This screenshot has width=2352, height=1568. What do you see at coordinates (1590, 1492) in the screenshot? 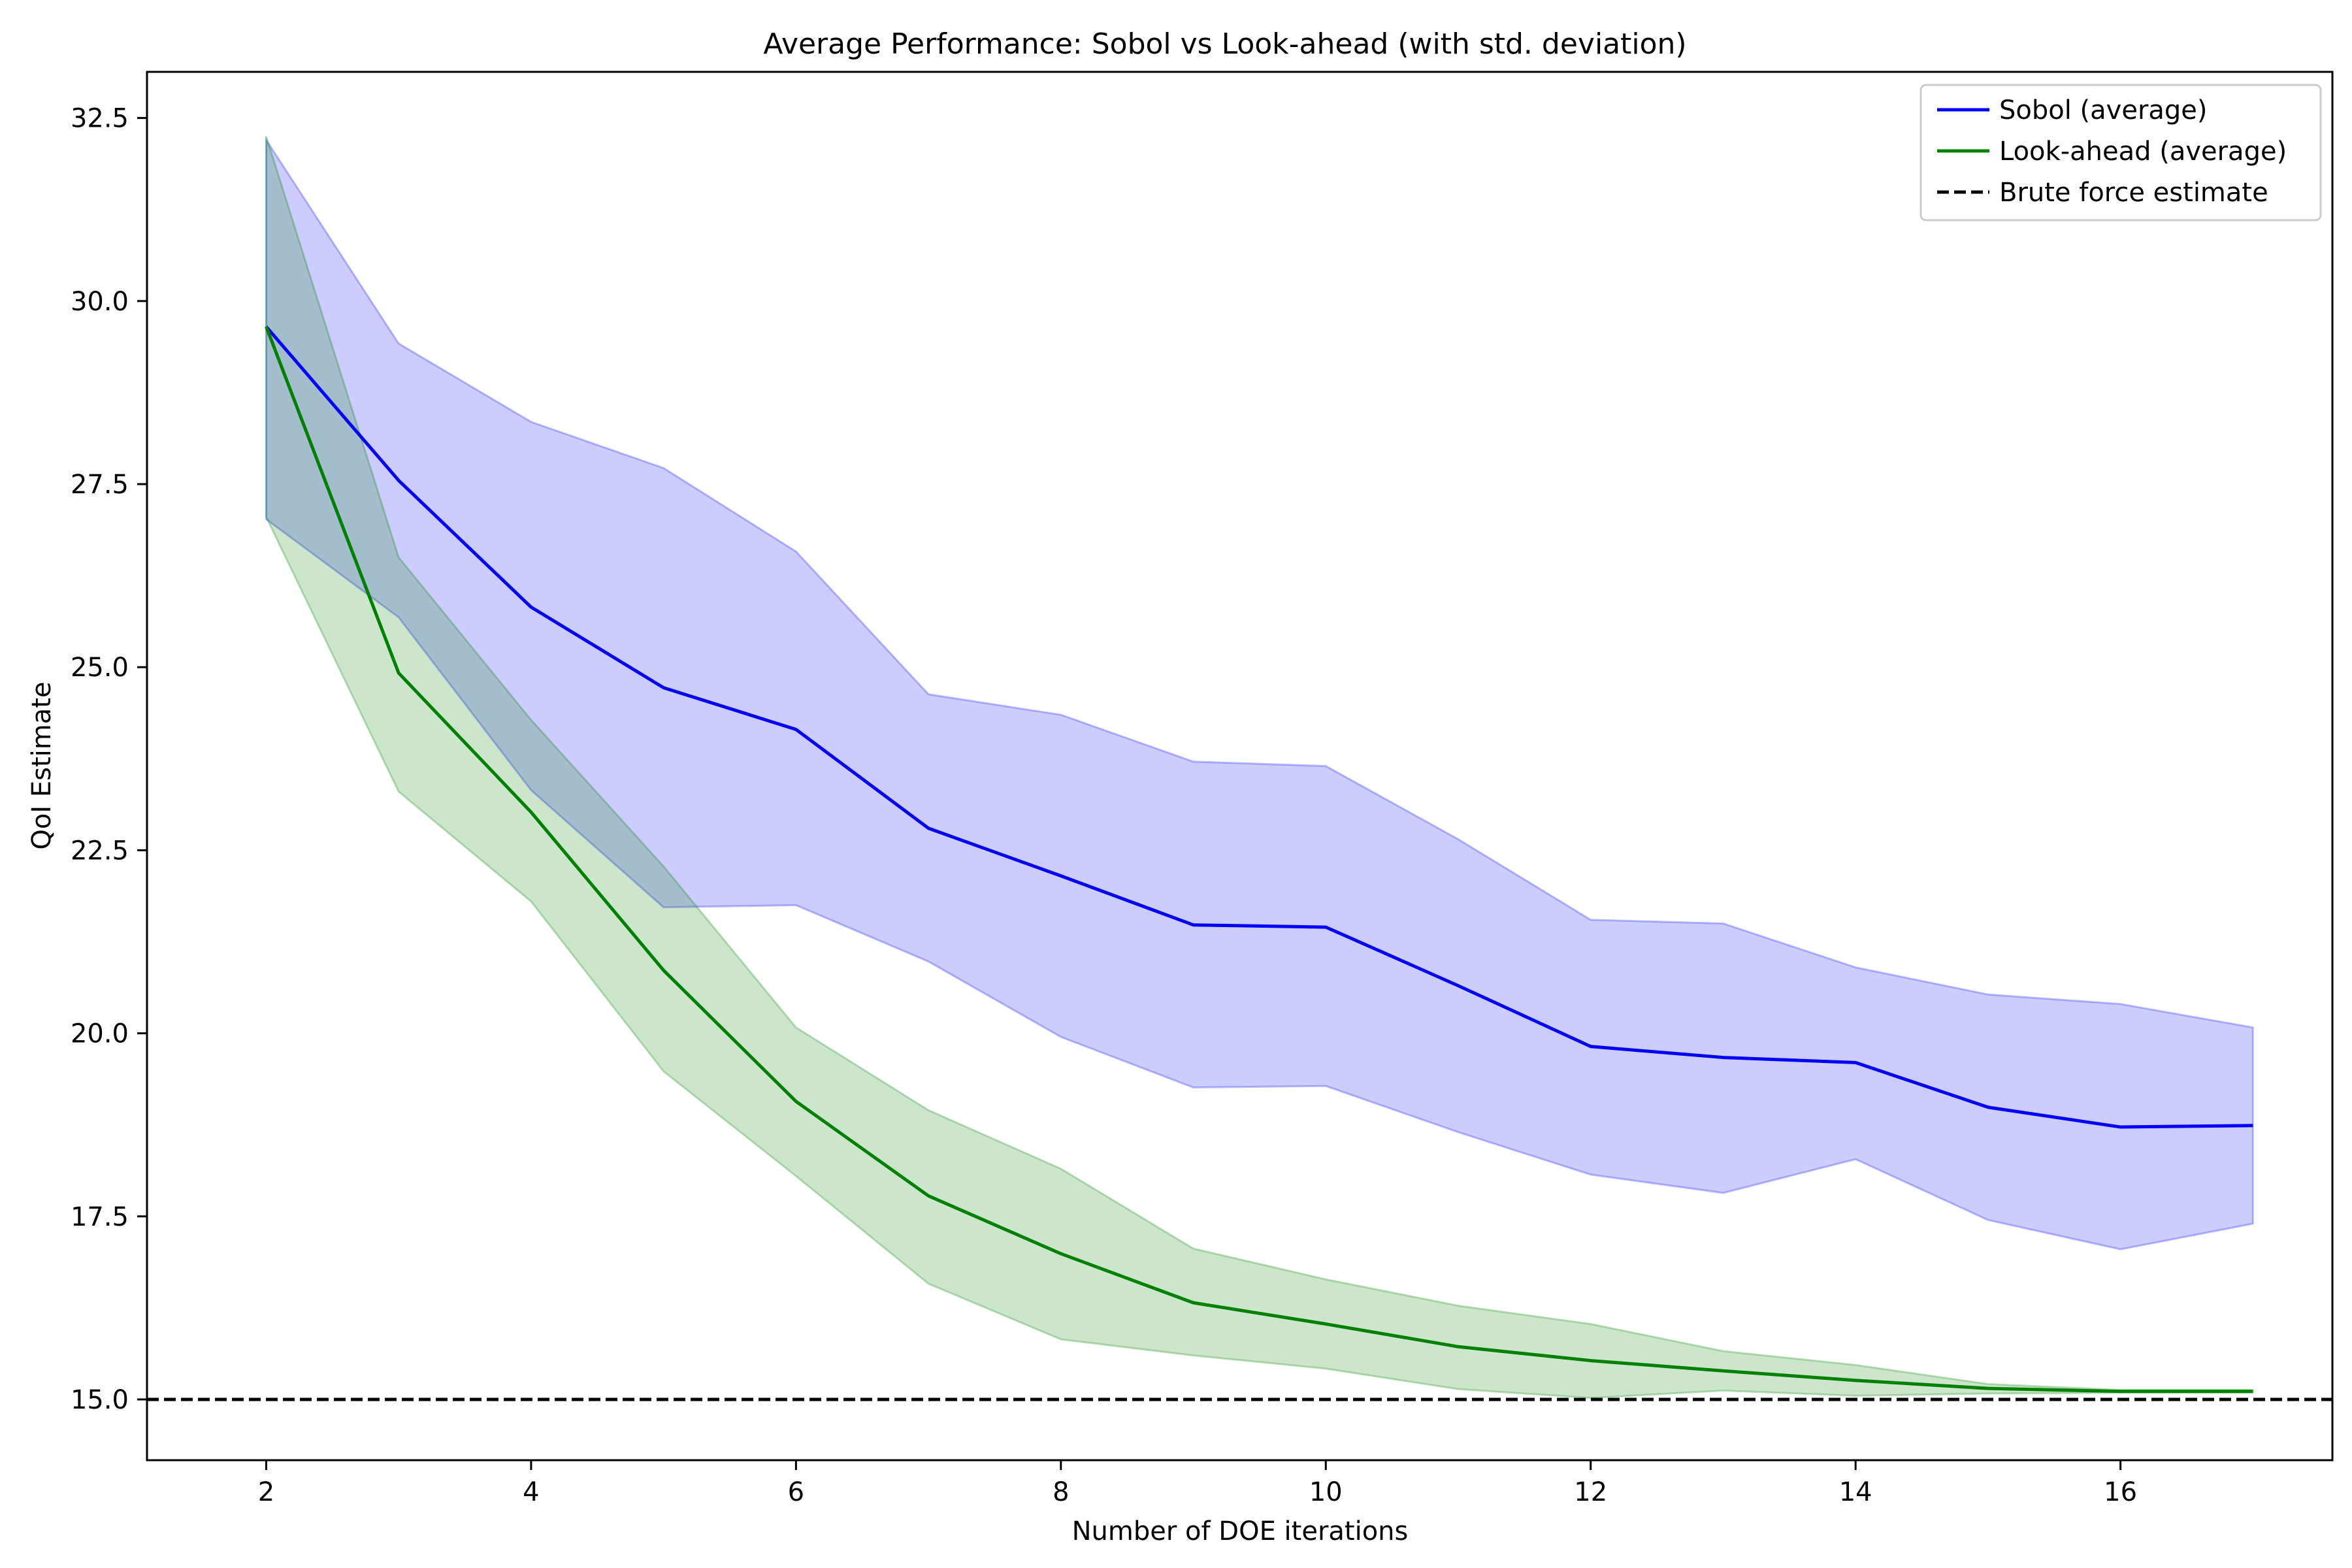
I see `x-tick-label: 12` at bounding box center [1590, 1492].